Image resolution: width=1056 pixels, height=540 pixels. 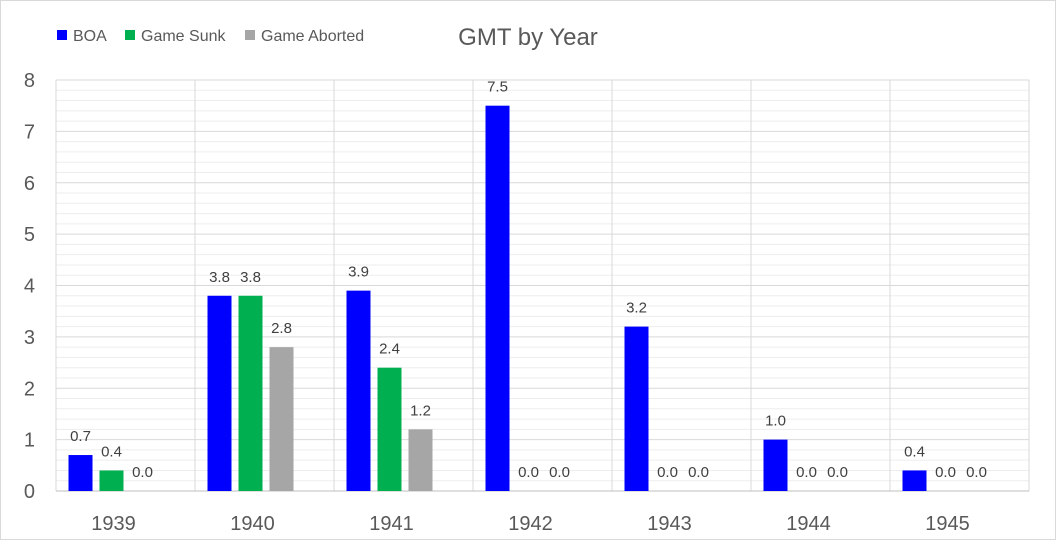 What do you see at coordinates (389, 349) in the screenshot?
I see `data-label: 2.4` at bounding box center [389, 349].